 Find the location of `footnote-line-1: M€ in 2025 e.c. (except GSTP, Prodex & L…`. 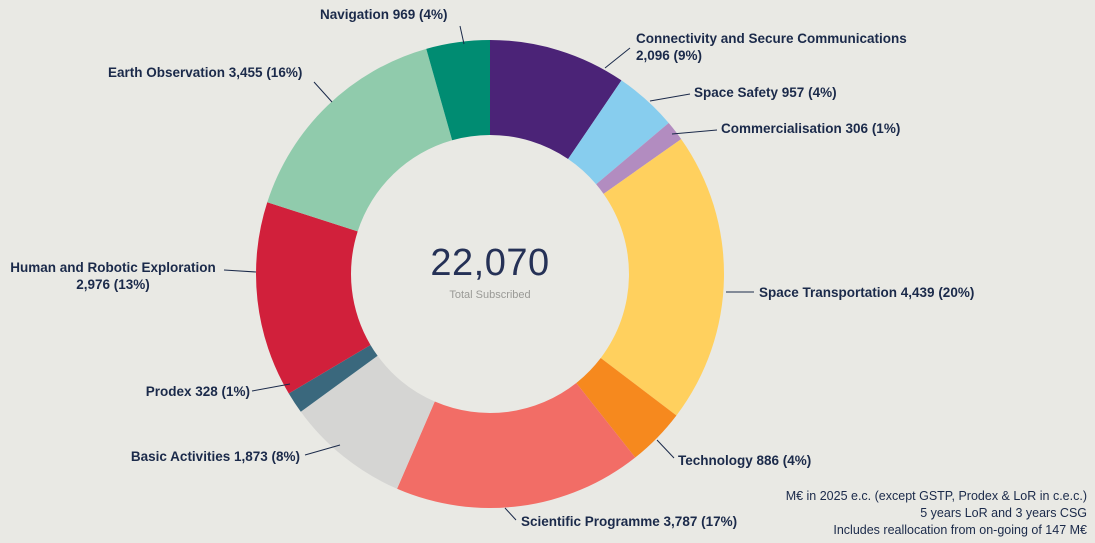

footnote-line-1: M€ in 2025 e.c. (except GSTP, Prodex & L… is located at coordinates (936, 496).